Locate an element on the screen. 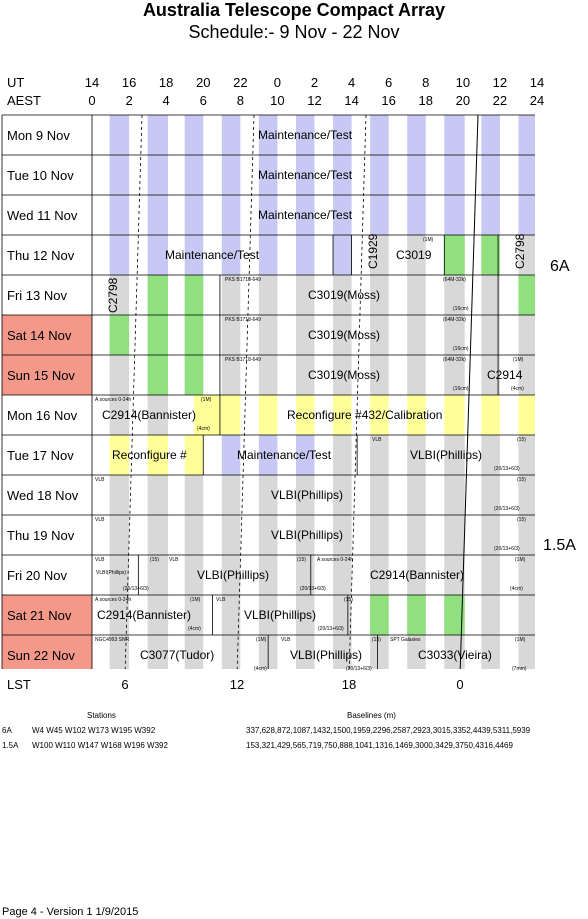 This screenshot has height=919, width=588. band-note: (16cm) is located at coordinates (461, 309).